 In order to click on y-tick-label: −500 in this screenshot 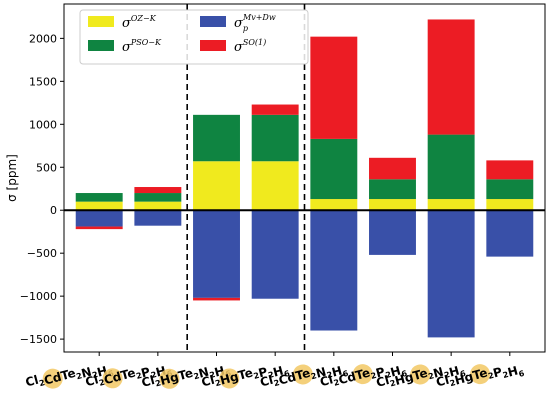, I will do `click(42, 253)`.